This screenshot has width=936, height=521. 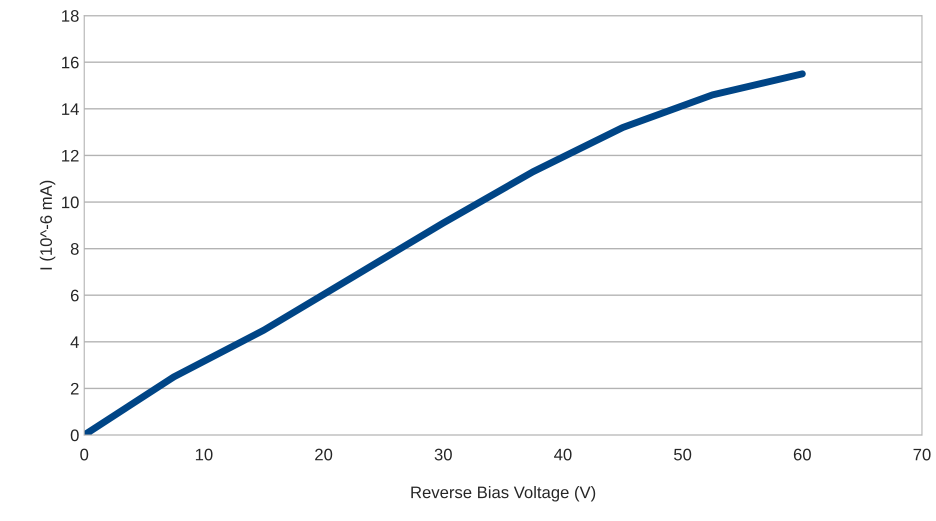 What do you see at coordinates (48, 225) in the screenshot?
I see `y-axis-title: I (10^-6 mA)` at bounding box center [48, 225].